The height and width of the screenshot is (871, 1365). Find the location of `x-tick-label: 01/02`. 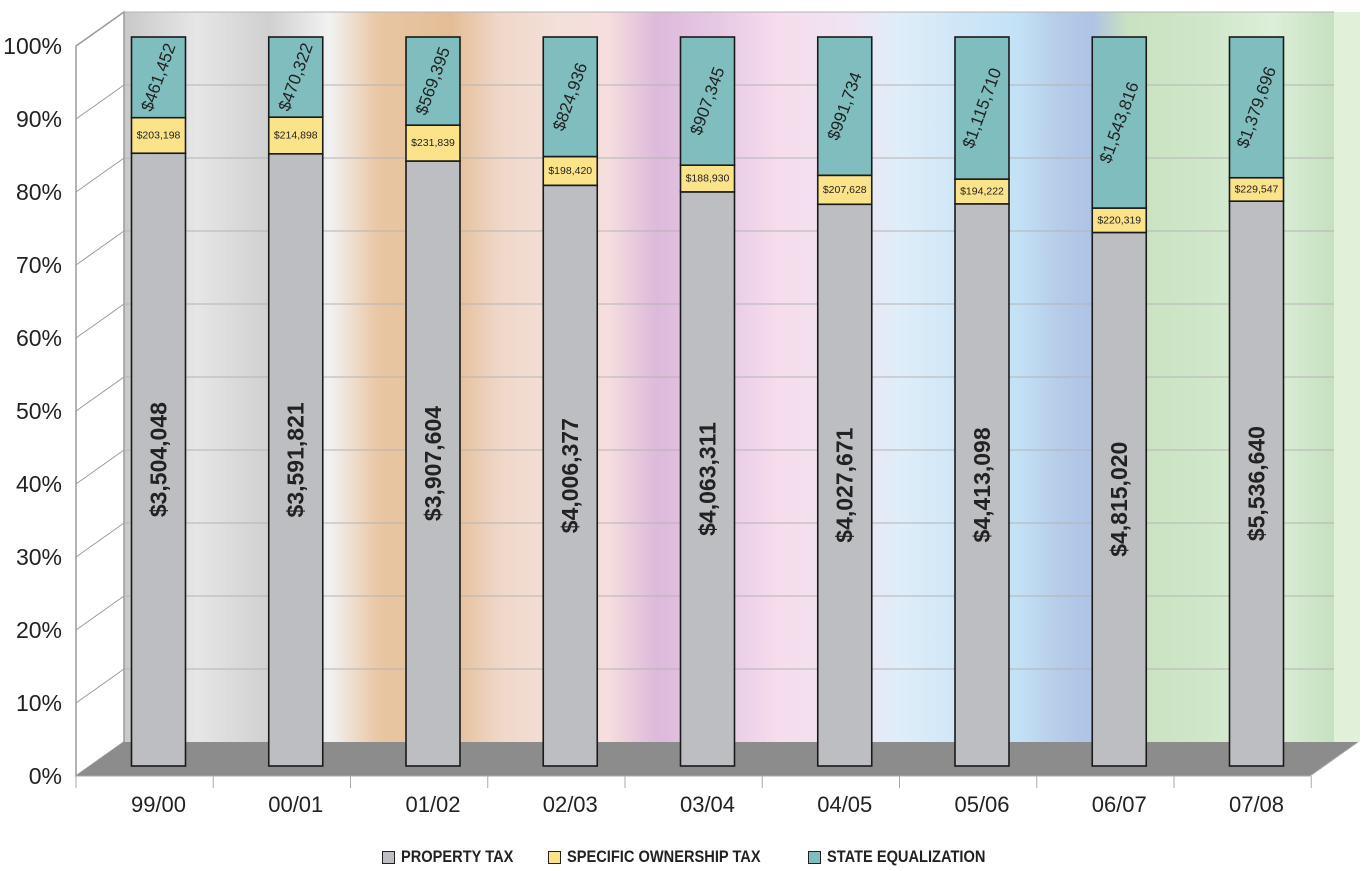

x-tick-label: 01/02 is located at coordinates (432, 804).